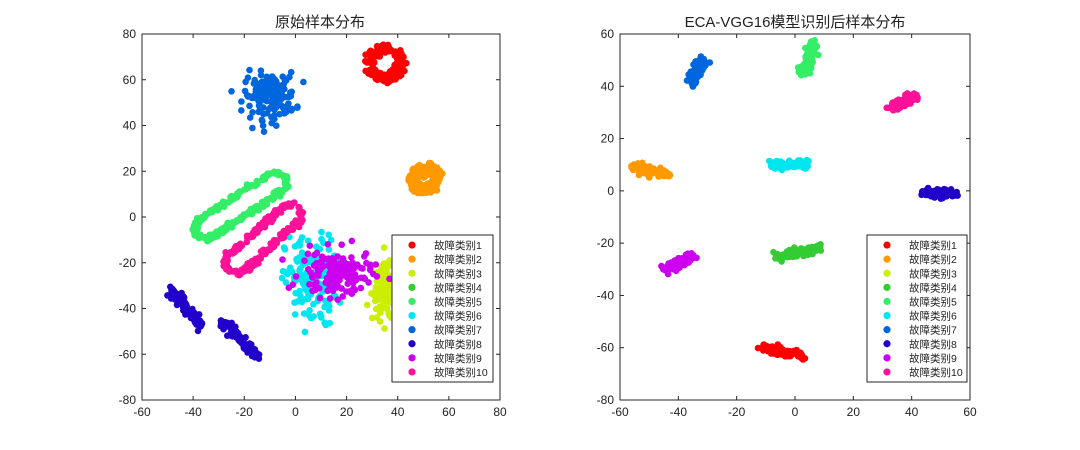 This screenshot has width=1080, height=450. I want to click on left-x-tick-label: -60, so click(142, 412).